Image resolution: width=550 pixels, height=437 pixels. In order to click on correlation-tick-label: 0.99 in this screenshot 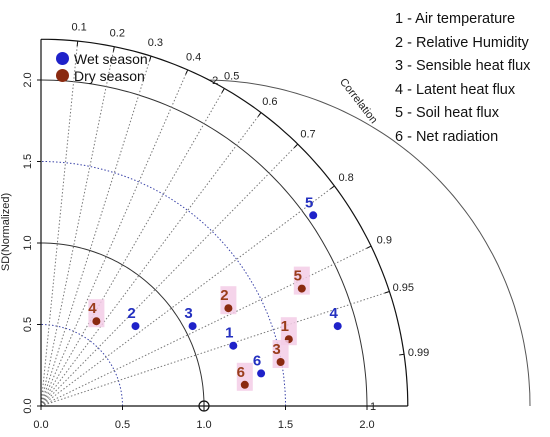, I will do `click(418, 353)`.